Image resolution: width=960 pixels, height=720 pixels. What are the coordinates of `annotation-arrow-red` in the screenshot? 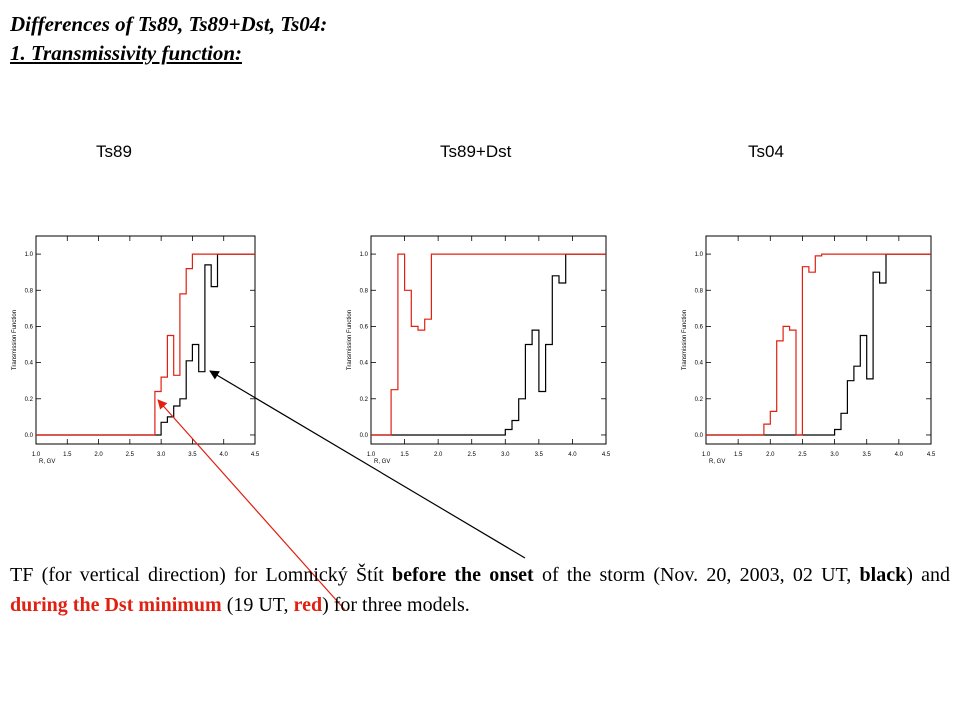 It's located at (251, 505).